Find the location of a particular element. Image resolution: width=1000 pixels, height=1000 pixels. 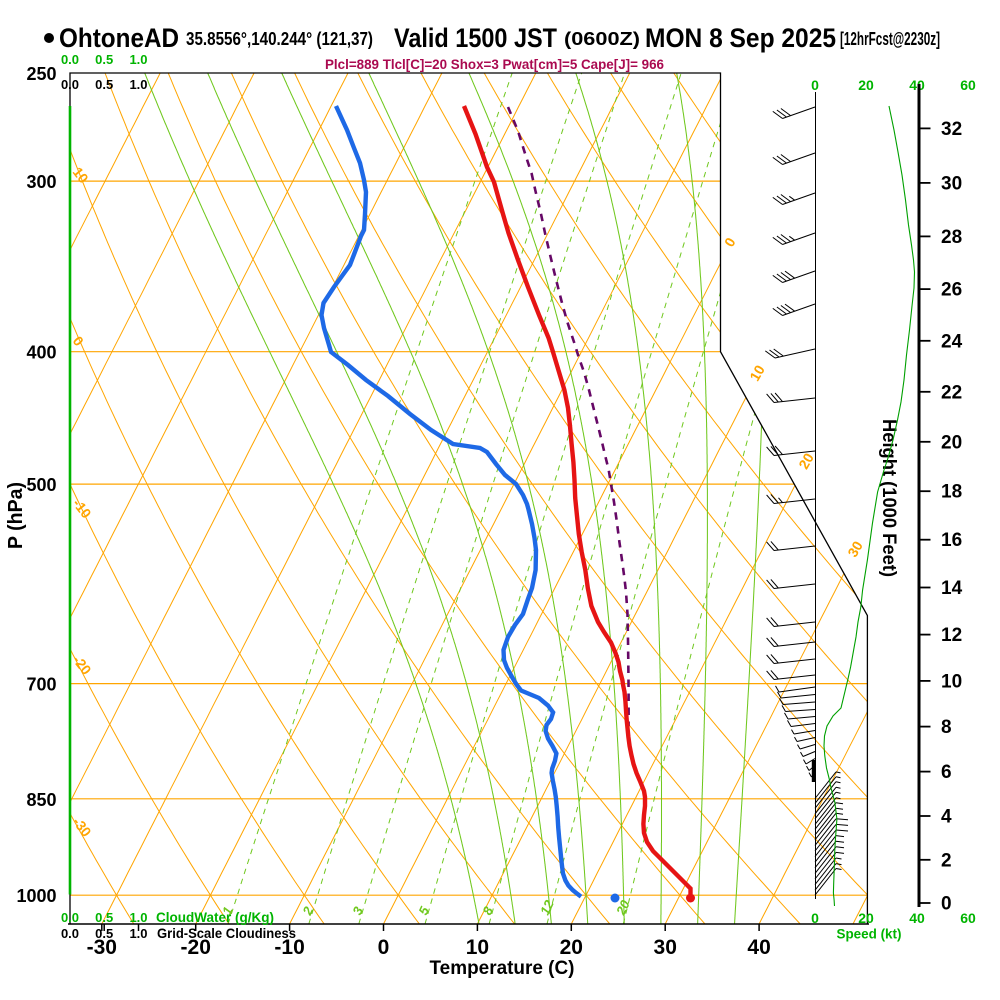

svg-text: -30 is located at coordinates (102, 947).